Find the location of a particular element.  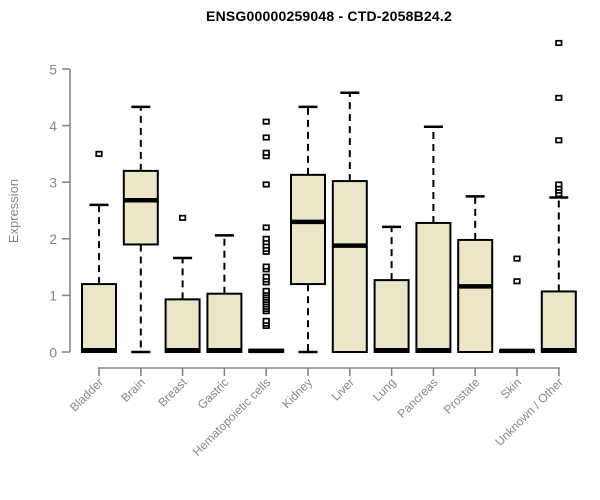

box-liver is located at coordinates (349, 222).